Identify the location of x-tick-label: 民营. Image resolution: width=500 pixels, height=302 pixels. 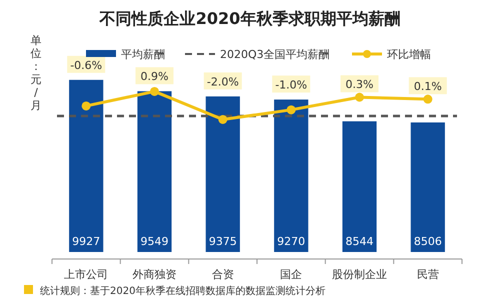
(427, 274).